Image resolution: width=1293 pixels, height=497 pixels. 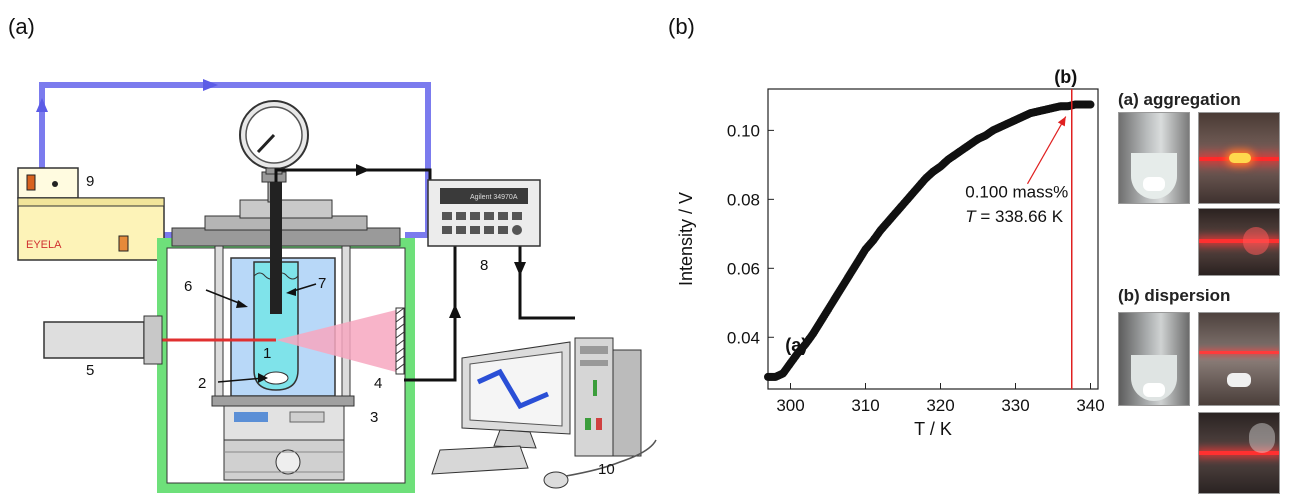 What do you see at coordinates (1065, 77) in the screenshot?
I see `marker-line-label: (b)` at bounding box center [1065, 77].